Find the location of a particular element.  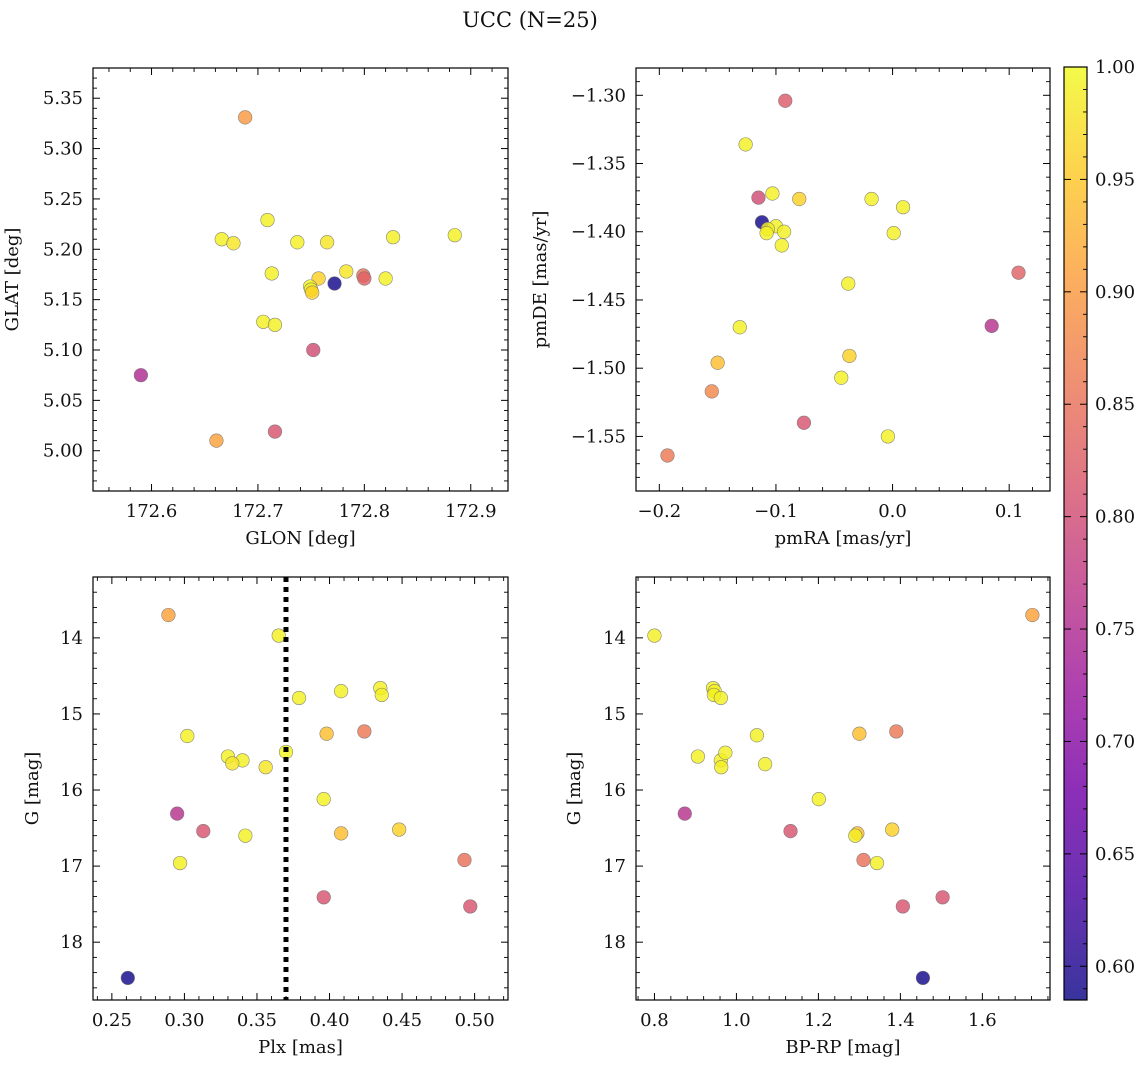

y-tick-label: 5.10 is located at coordinates (63, 350).